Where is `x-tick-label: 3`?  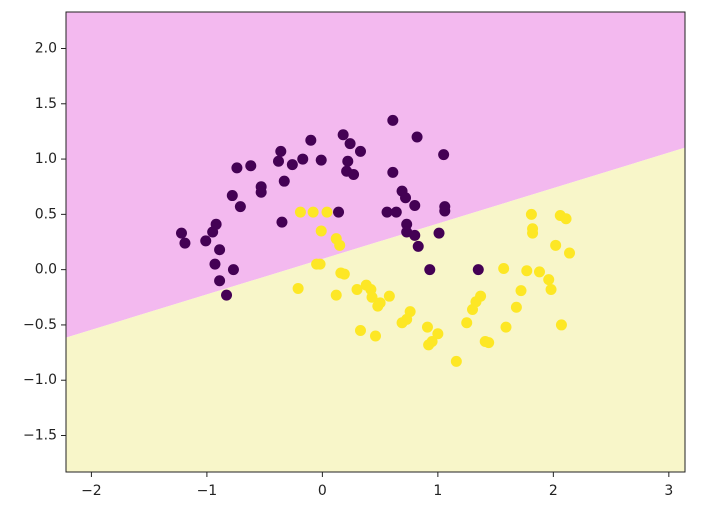
x-tick-label: 3 is located at coordinates (668, 491).